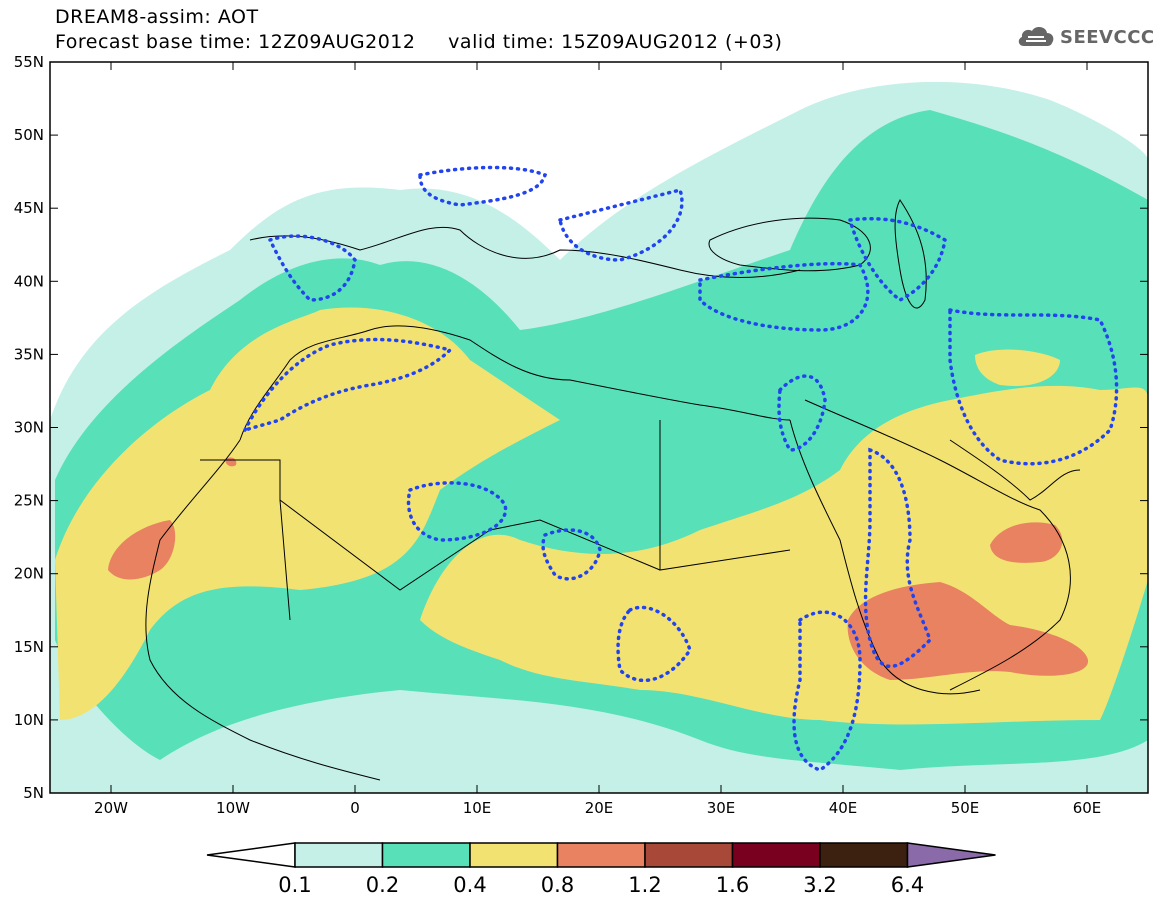 The image size is (1165, 905). I want to click on colorbar-label: 1.2, so click(644, 885).